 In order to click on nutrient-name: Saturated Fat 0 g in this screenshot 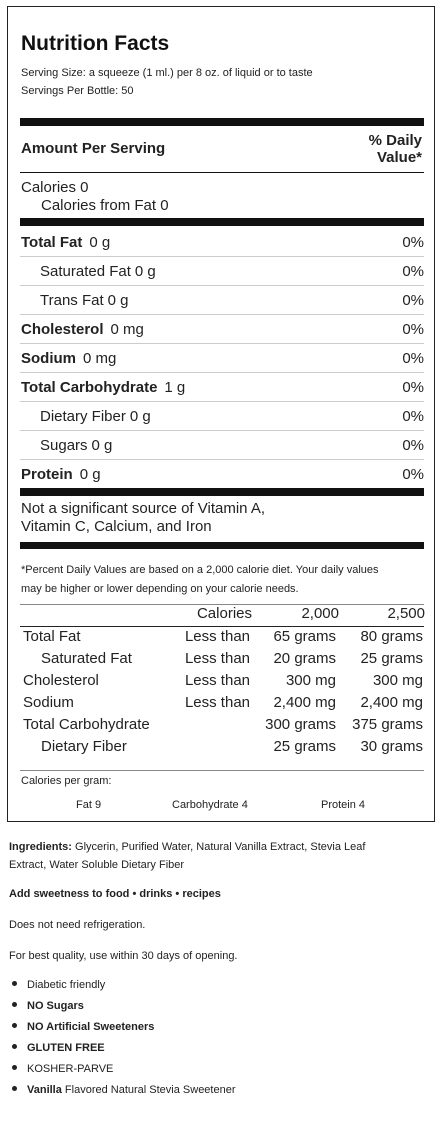, I will do `click(98, 271)`.